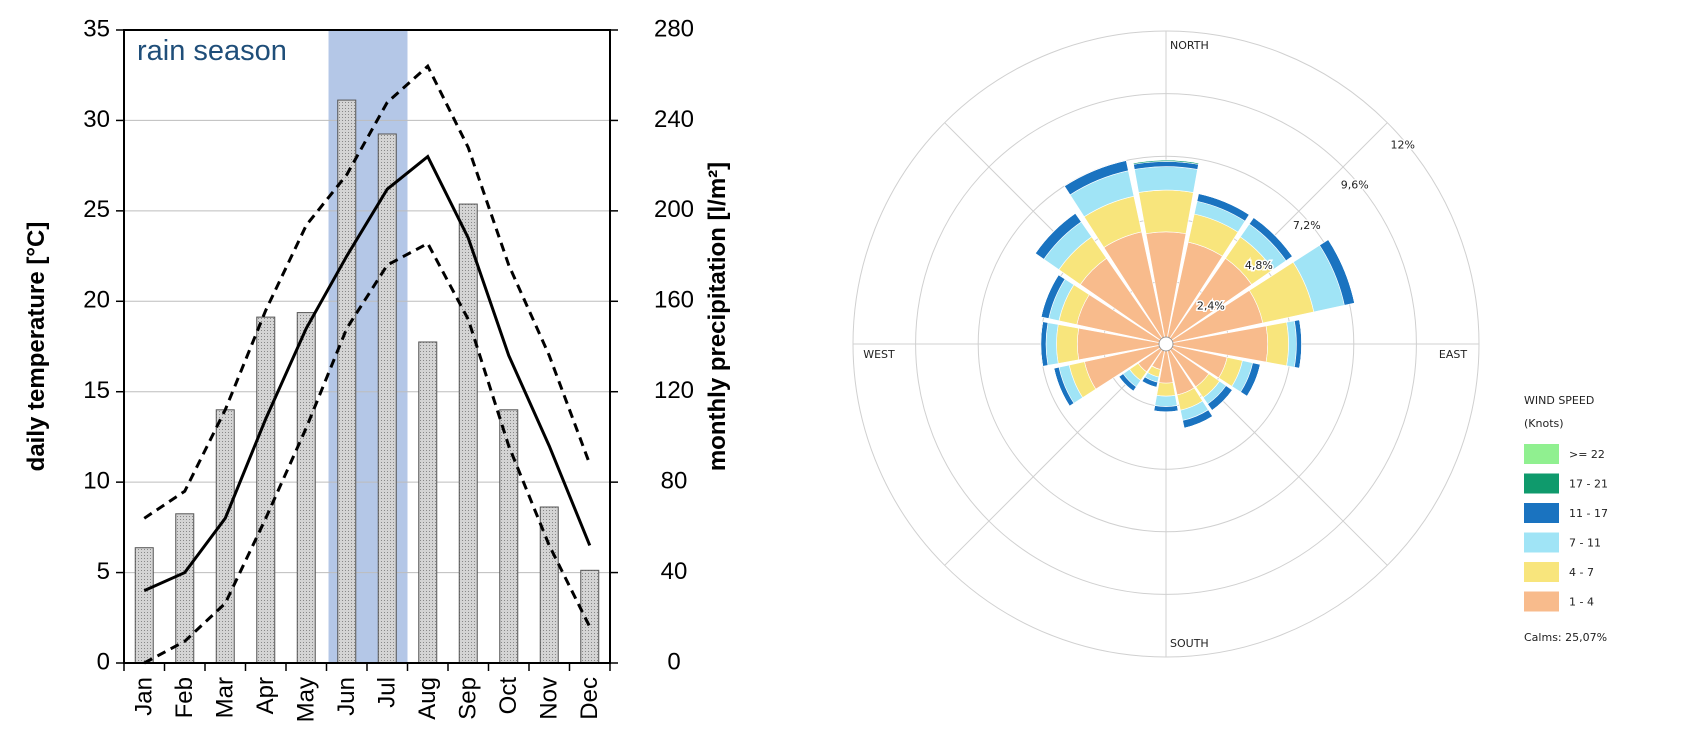 The image size is (1695, 742). Describe the element at coordinates (212, 51) in the screenshot. I see `annotation: rain season` at that location.